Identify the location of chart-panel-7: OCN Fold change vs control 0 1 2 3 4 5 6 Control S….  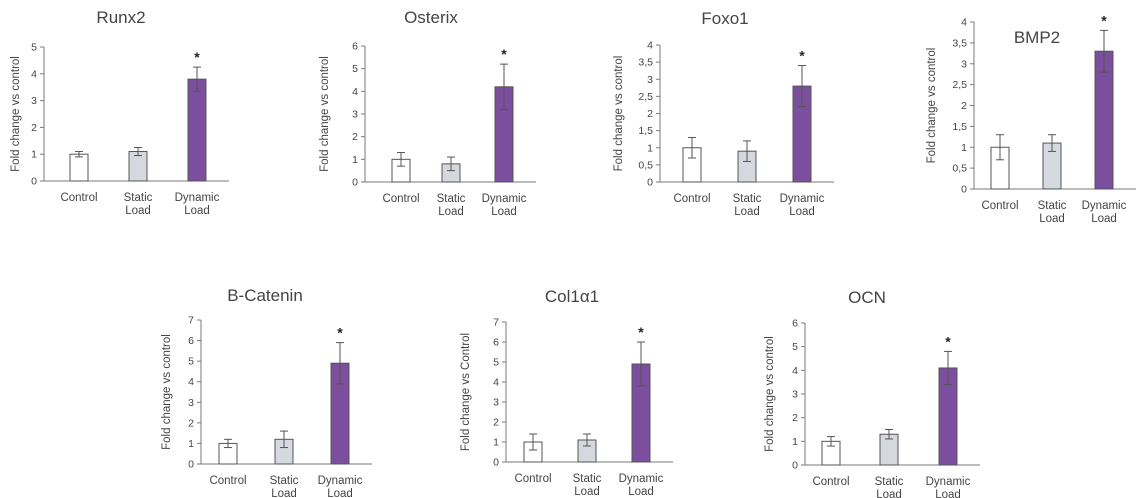
(872, 393).